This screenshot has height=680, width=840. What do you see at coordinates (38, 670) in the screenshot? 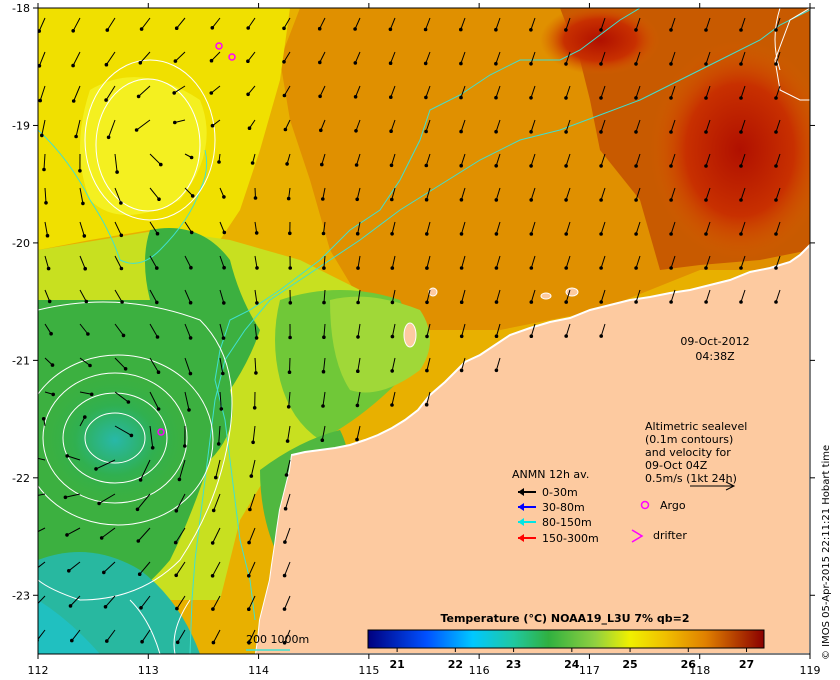
I see `lon-tick-label: 112` at bounding box center [38, 670].